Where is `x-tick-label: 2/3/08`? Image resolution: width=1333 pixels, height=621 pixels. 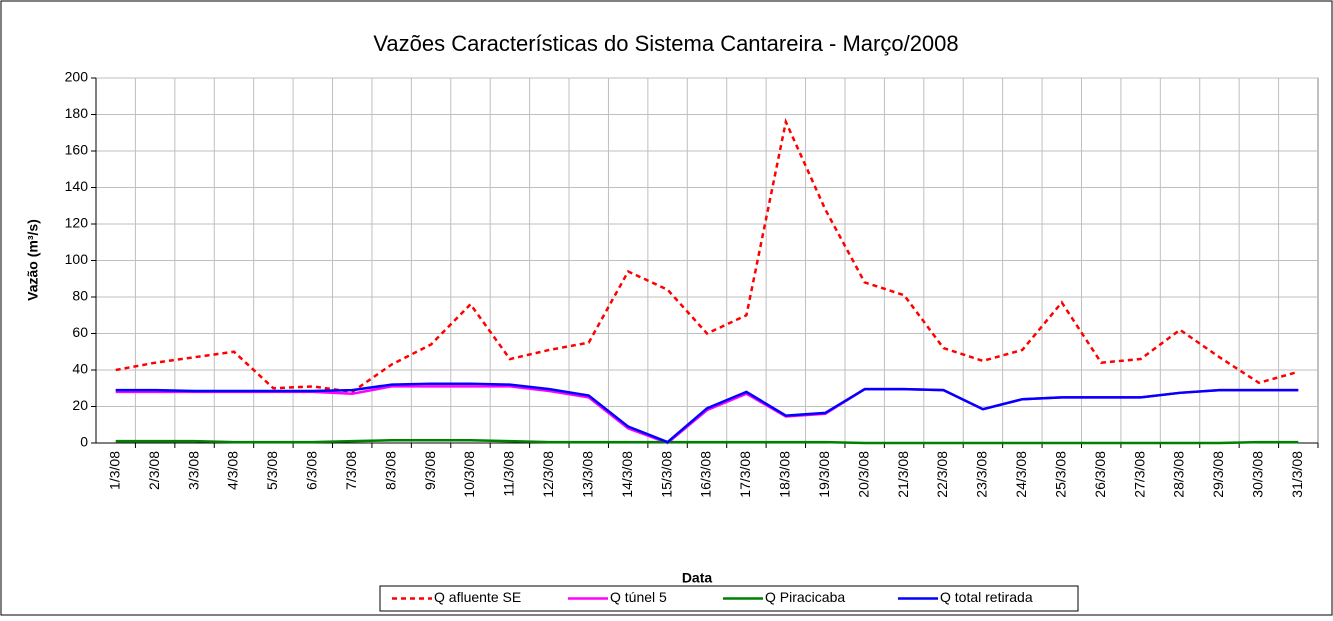 x-tick-label: 2/3/08 is located at coordinates (154, 470).